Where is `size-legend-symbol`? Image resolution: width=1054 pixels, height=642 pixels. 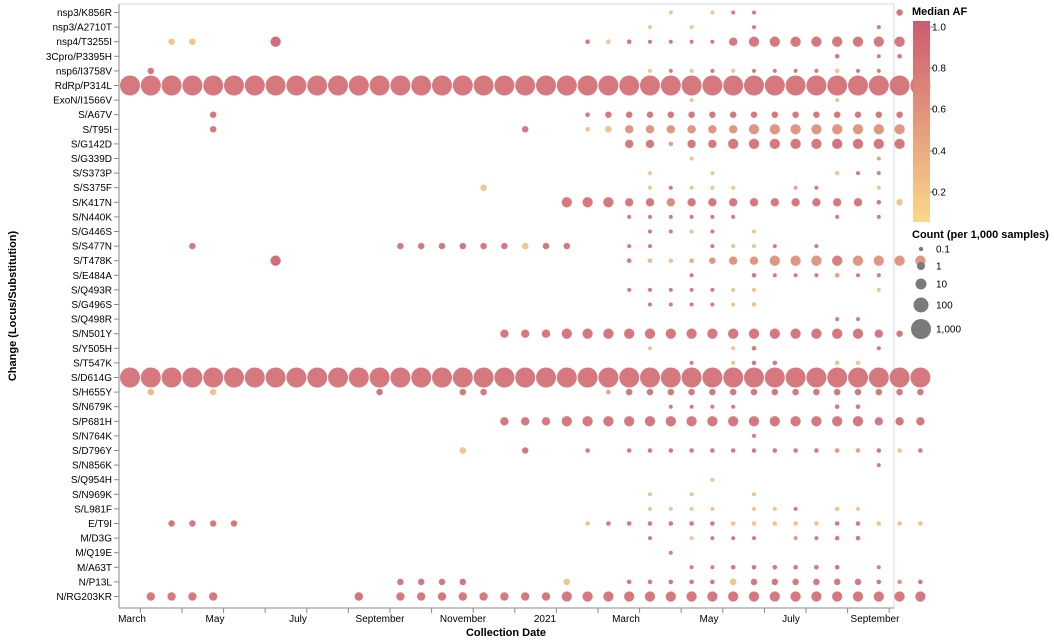 size-legend-symbol is located at coordinates (921, 284).